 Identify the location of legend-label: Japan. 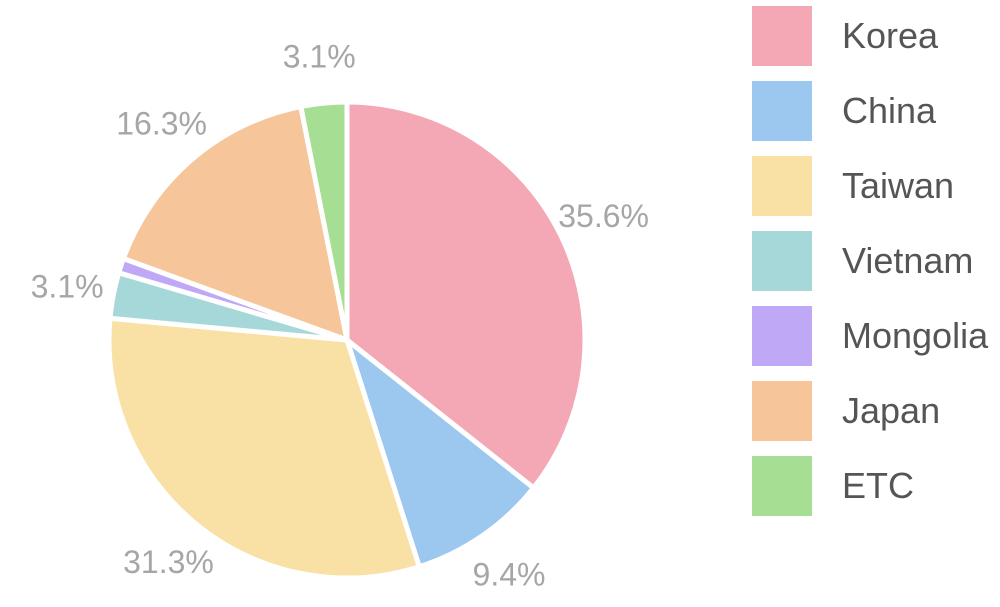
(891, 410).